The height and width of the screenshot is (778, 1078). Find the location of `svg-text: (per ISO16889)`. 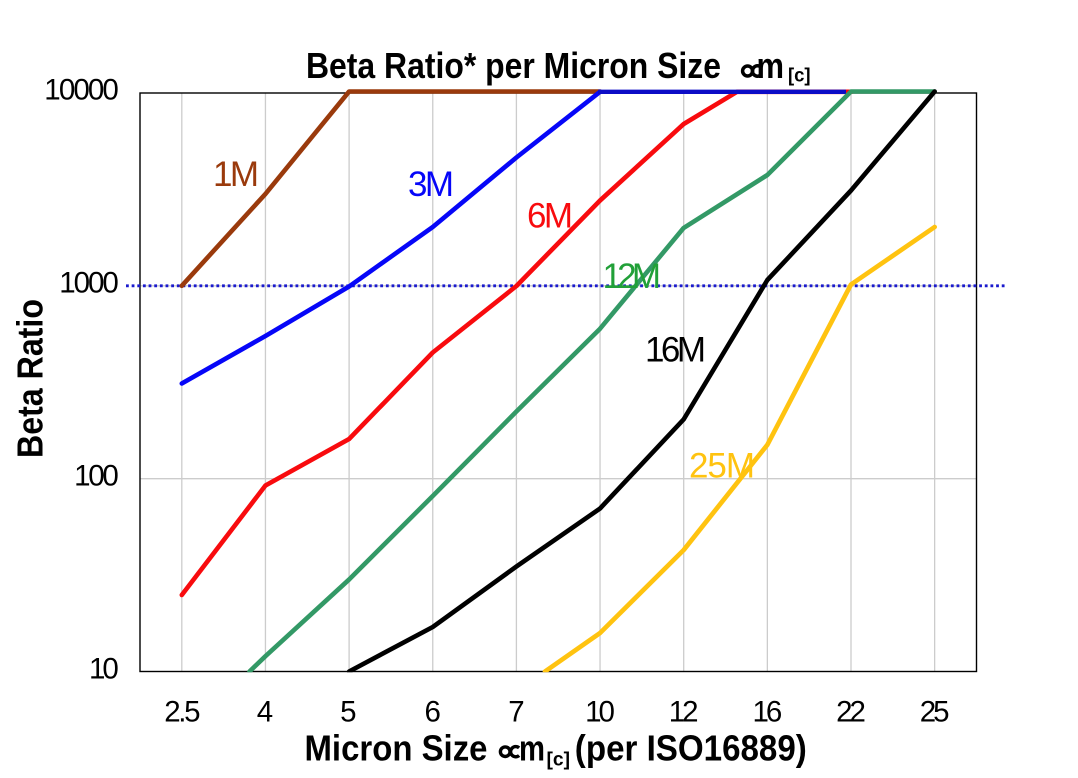

svg-text: (per ISO16889) is located at coordinates (691, 748).